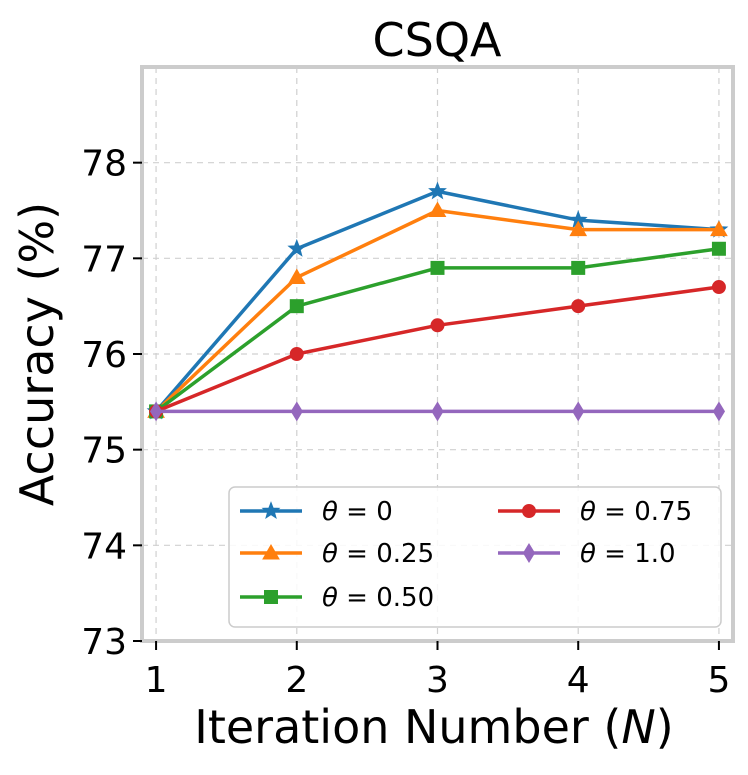  Describe the element at coordinates (438, 40) in the screenshot. I see `chart-title: CSQA` at that location.